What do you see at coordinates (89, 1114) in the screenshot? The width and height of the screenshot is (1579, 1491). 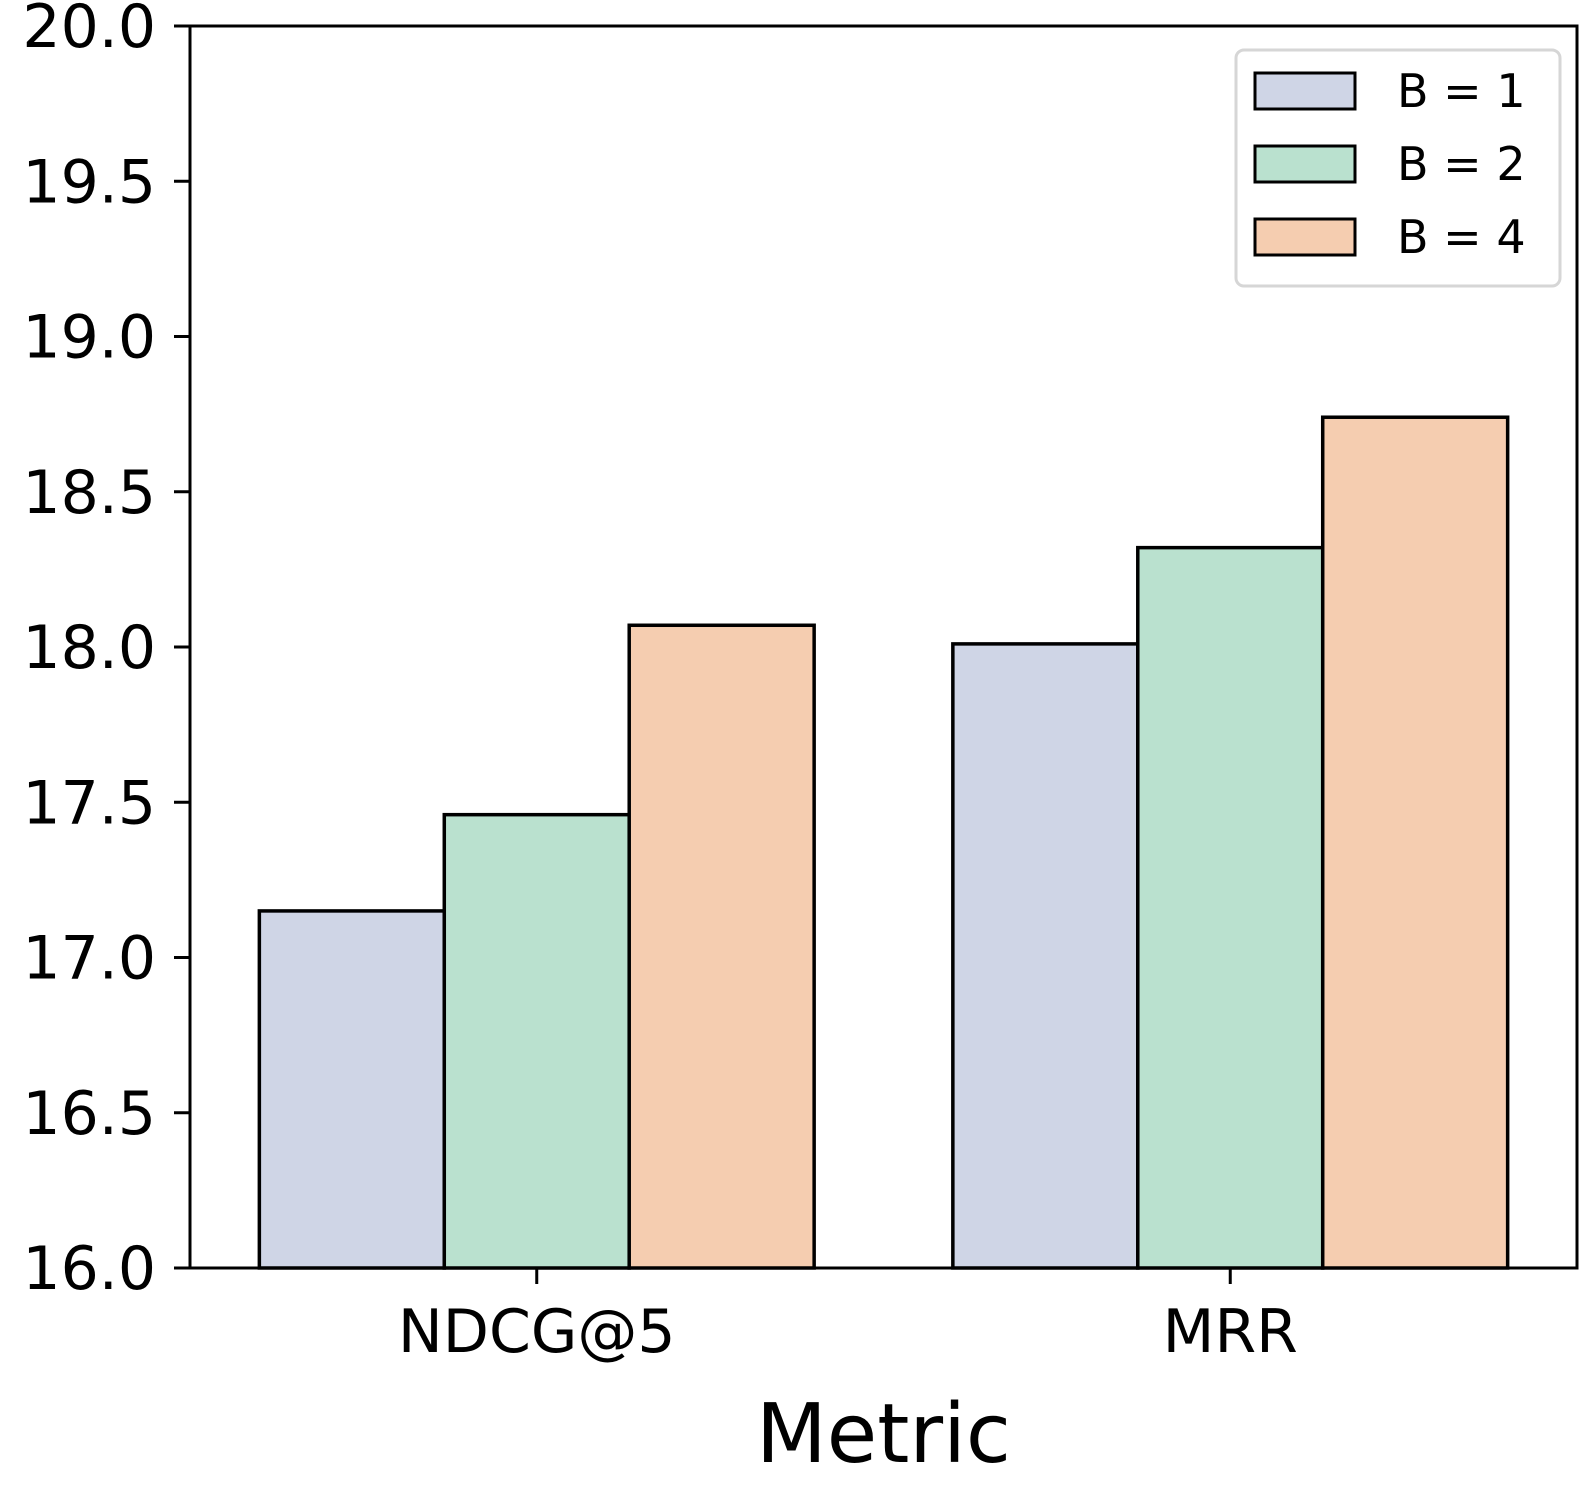 I see `y-tick-label: 16.5` at bounding box center [89, 1114].